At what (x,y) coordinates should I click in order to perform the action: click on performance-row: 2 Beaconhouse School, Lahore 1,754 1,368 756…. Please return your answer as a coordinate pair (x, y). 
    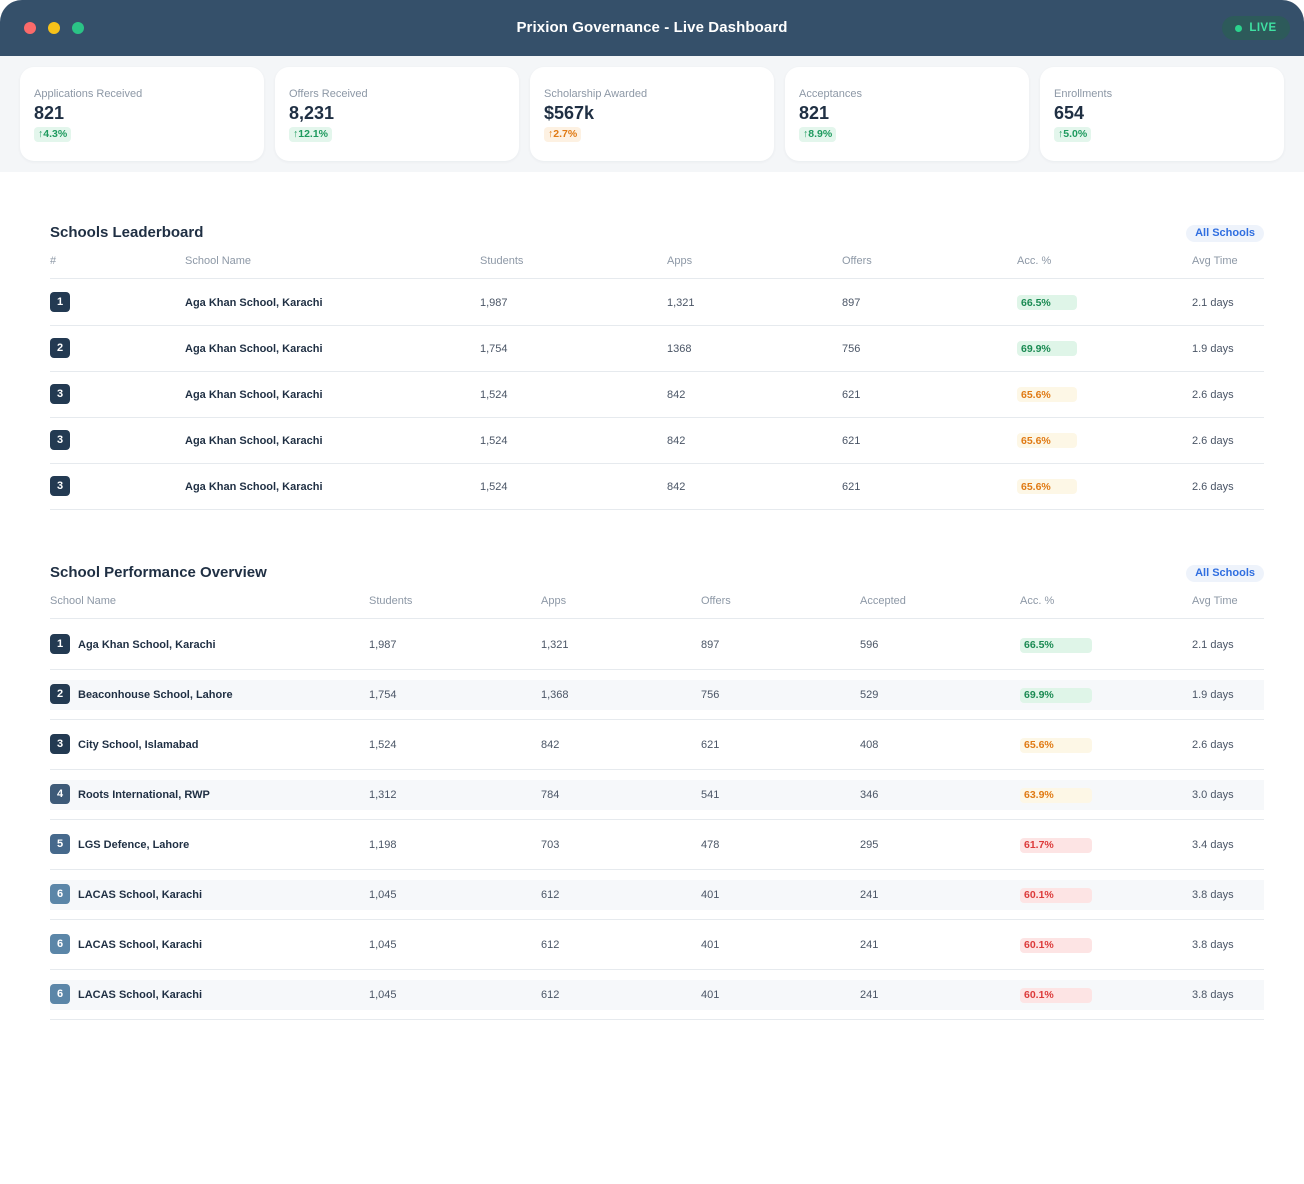
    Looking at the image, I should click on (657, 695).